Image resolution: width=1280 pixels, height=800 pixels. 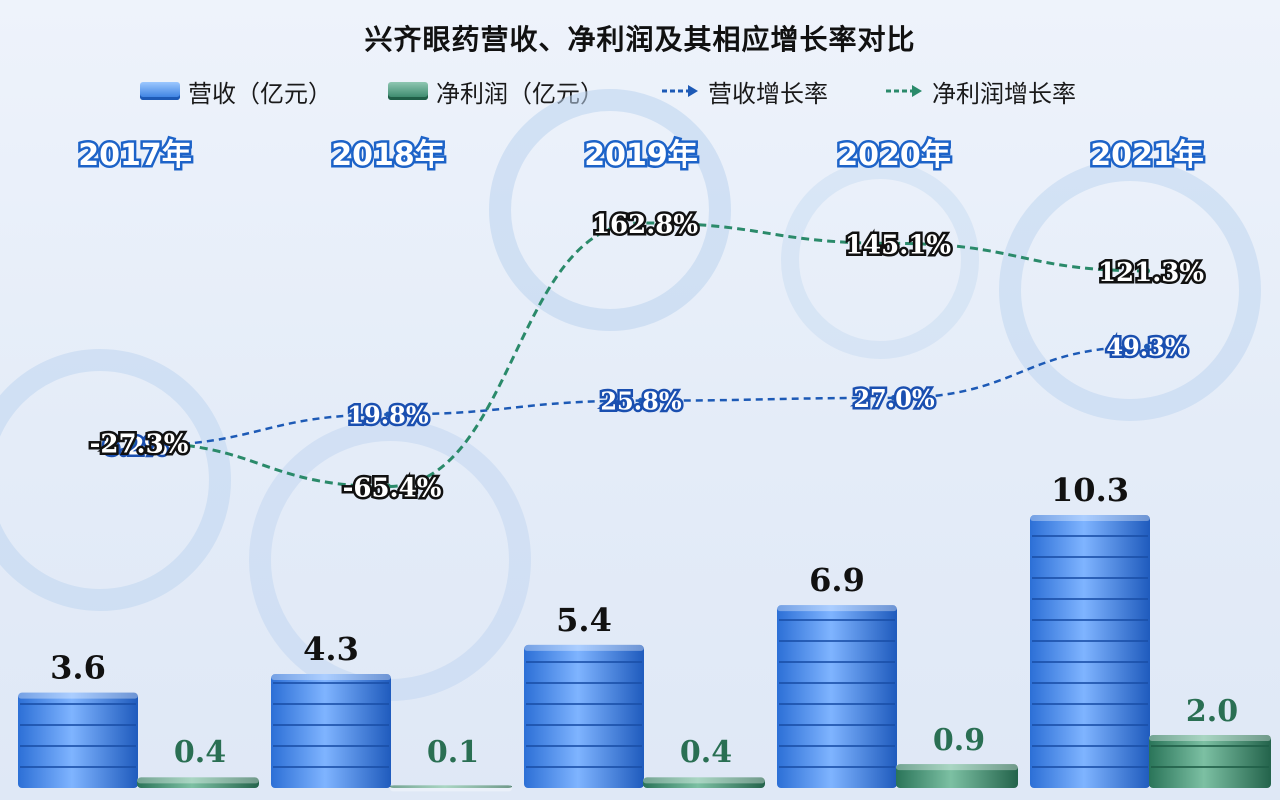 I want to click on revenue-growth-label: 6.2%, so click(x=135, y=446).